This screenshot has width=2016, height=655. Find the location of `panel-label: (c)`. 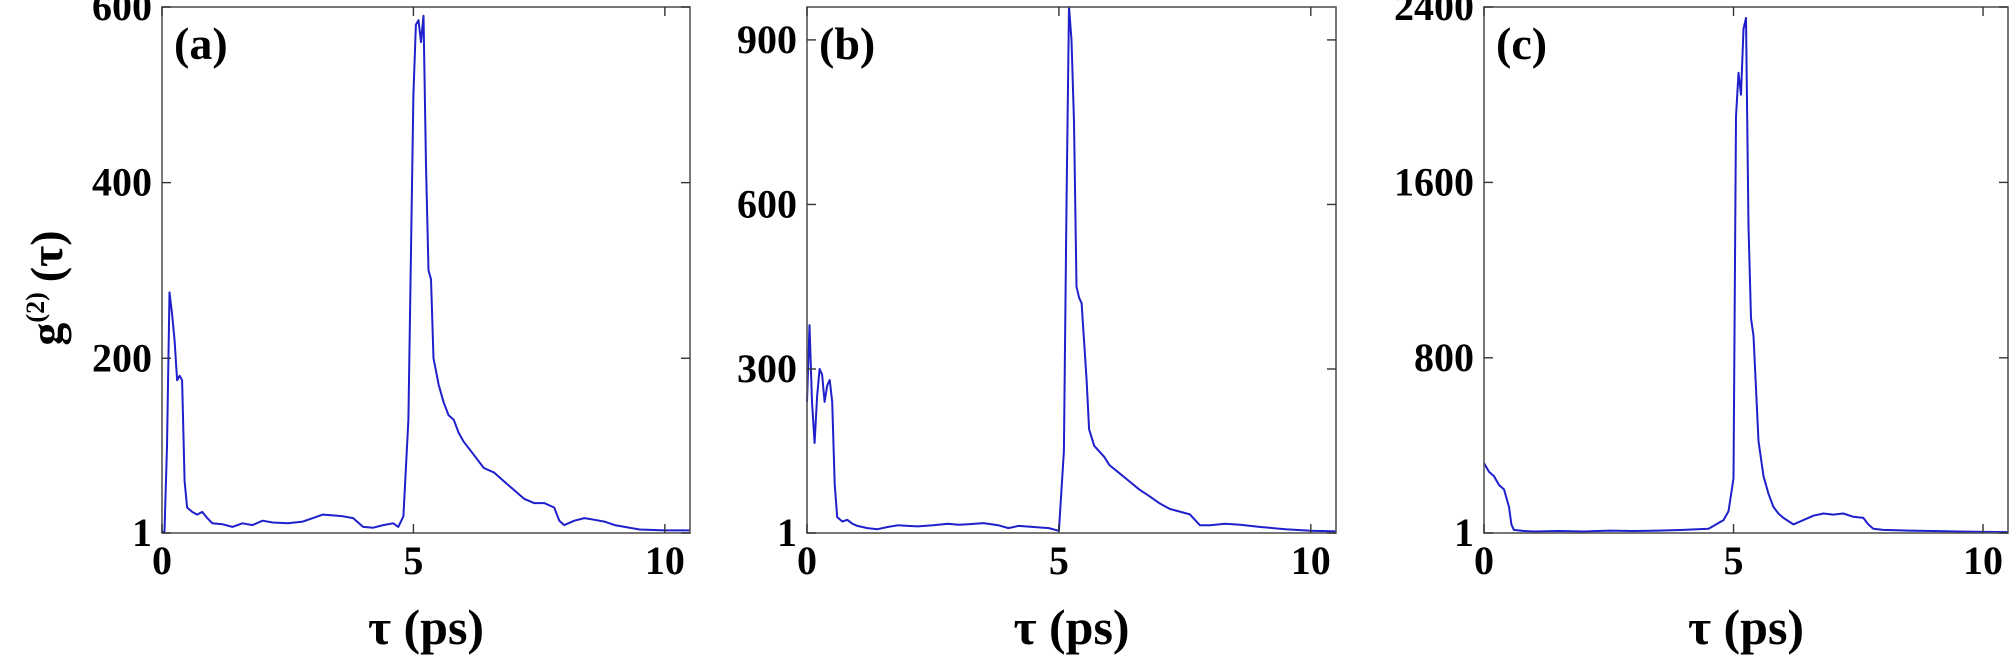

panel-label: (c) is located at coordinates (1521, 43).